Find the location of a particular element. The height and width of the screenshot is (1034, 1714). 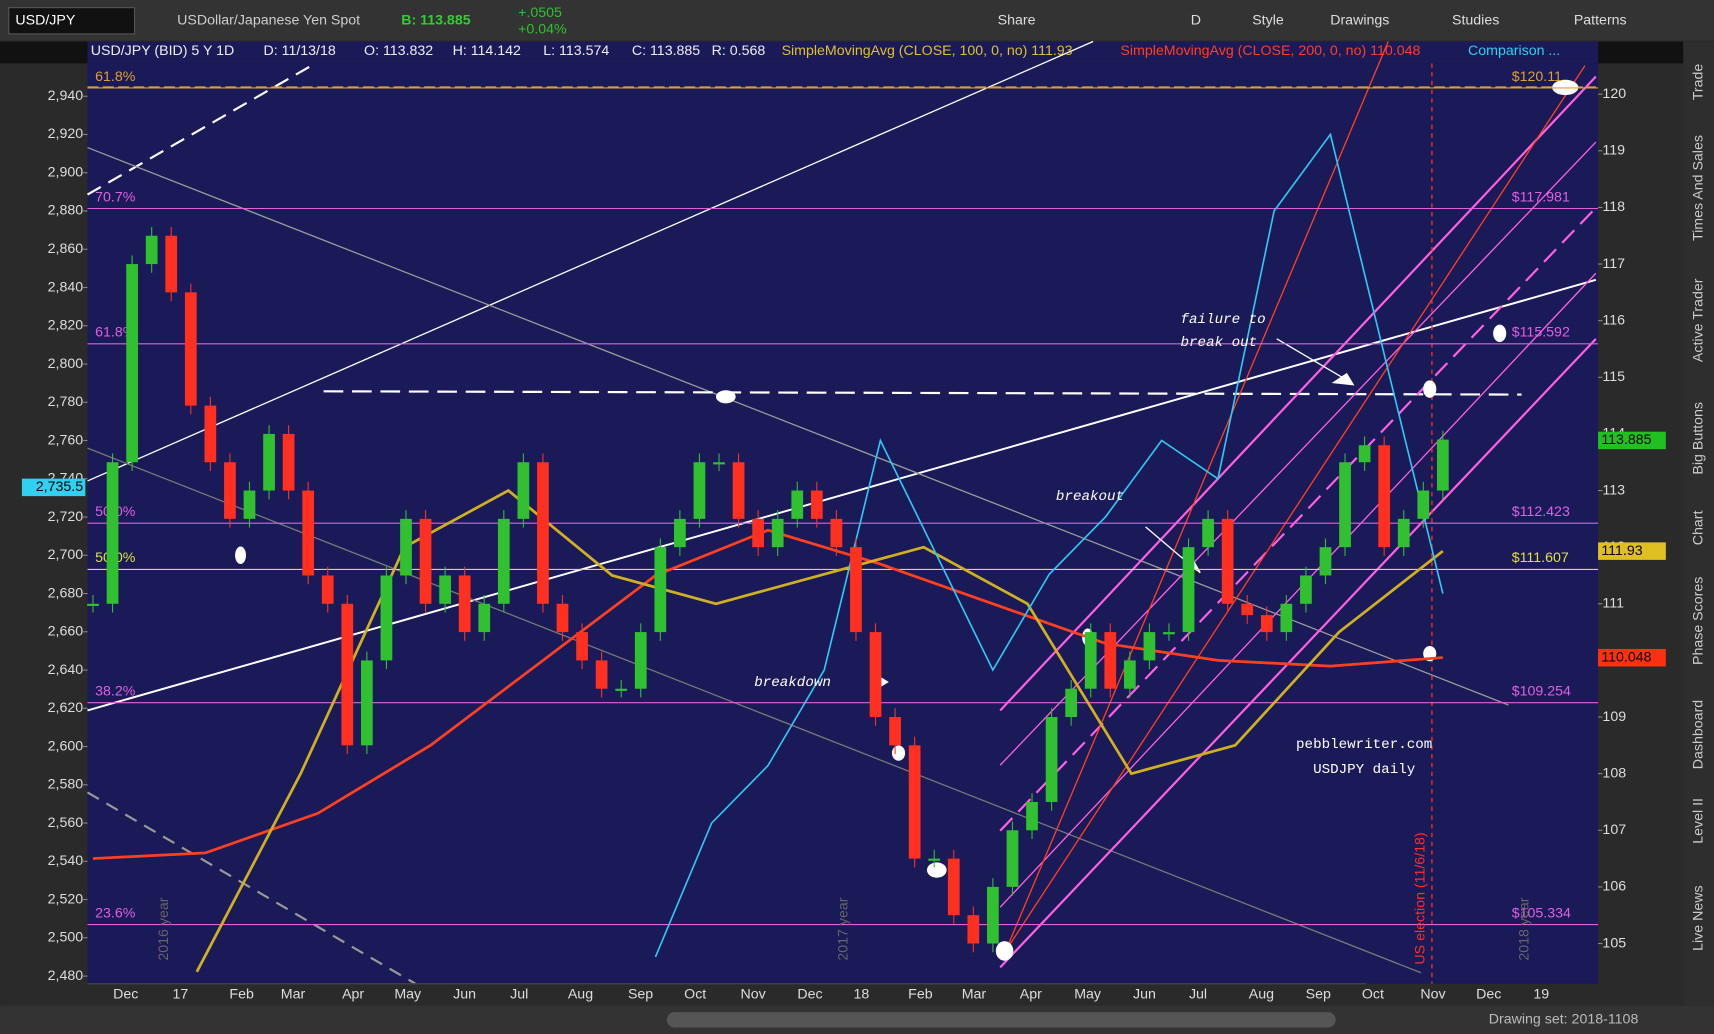

y-tick-label: 106 is located at coordinates (1614, 887).